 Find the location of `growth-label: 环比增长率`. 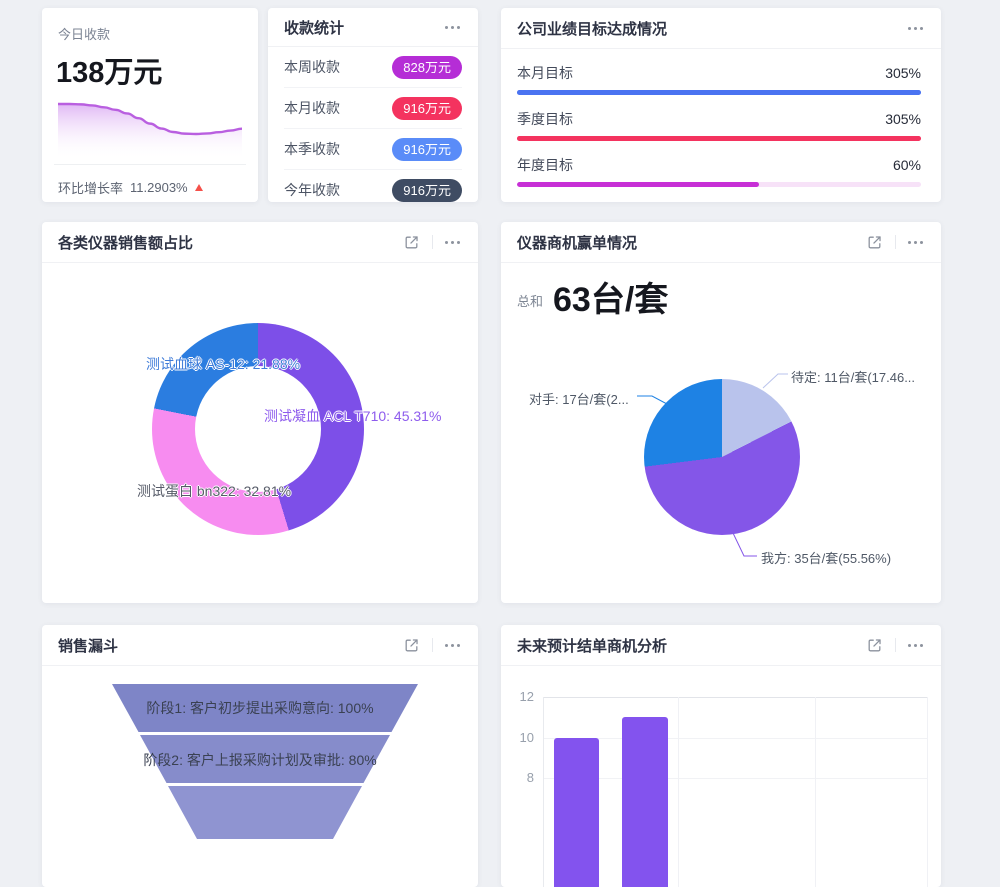

growth-label: 环比增长率 is located at coordinates (90, 187).